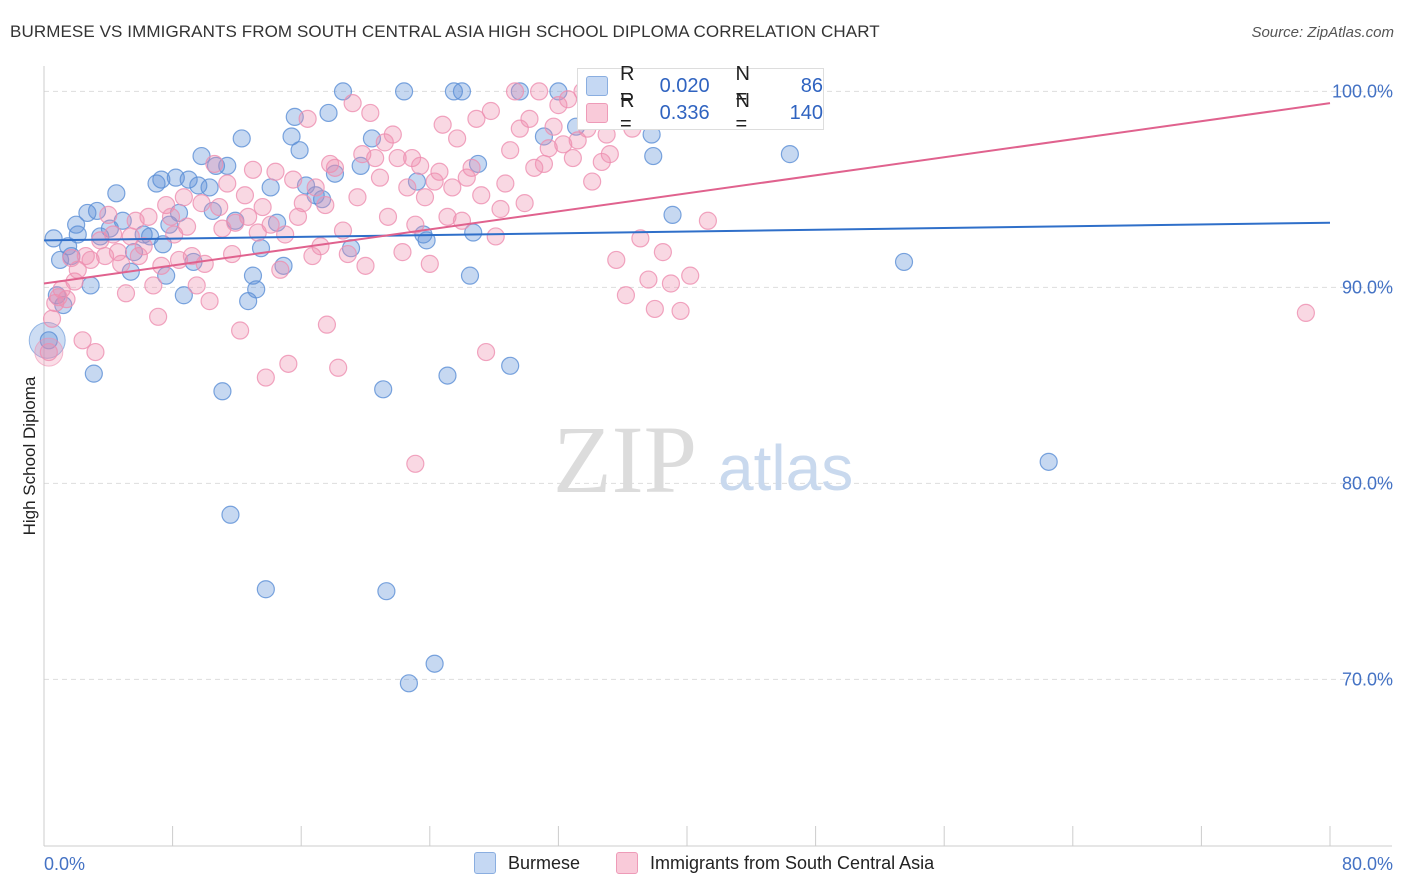 This screenshot has height=892, width=1406. What do you see at coordinates (806, 112) in the screenshot?
I see `legend-n-value: 140` at bounding box center [806, 112].